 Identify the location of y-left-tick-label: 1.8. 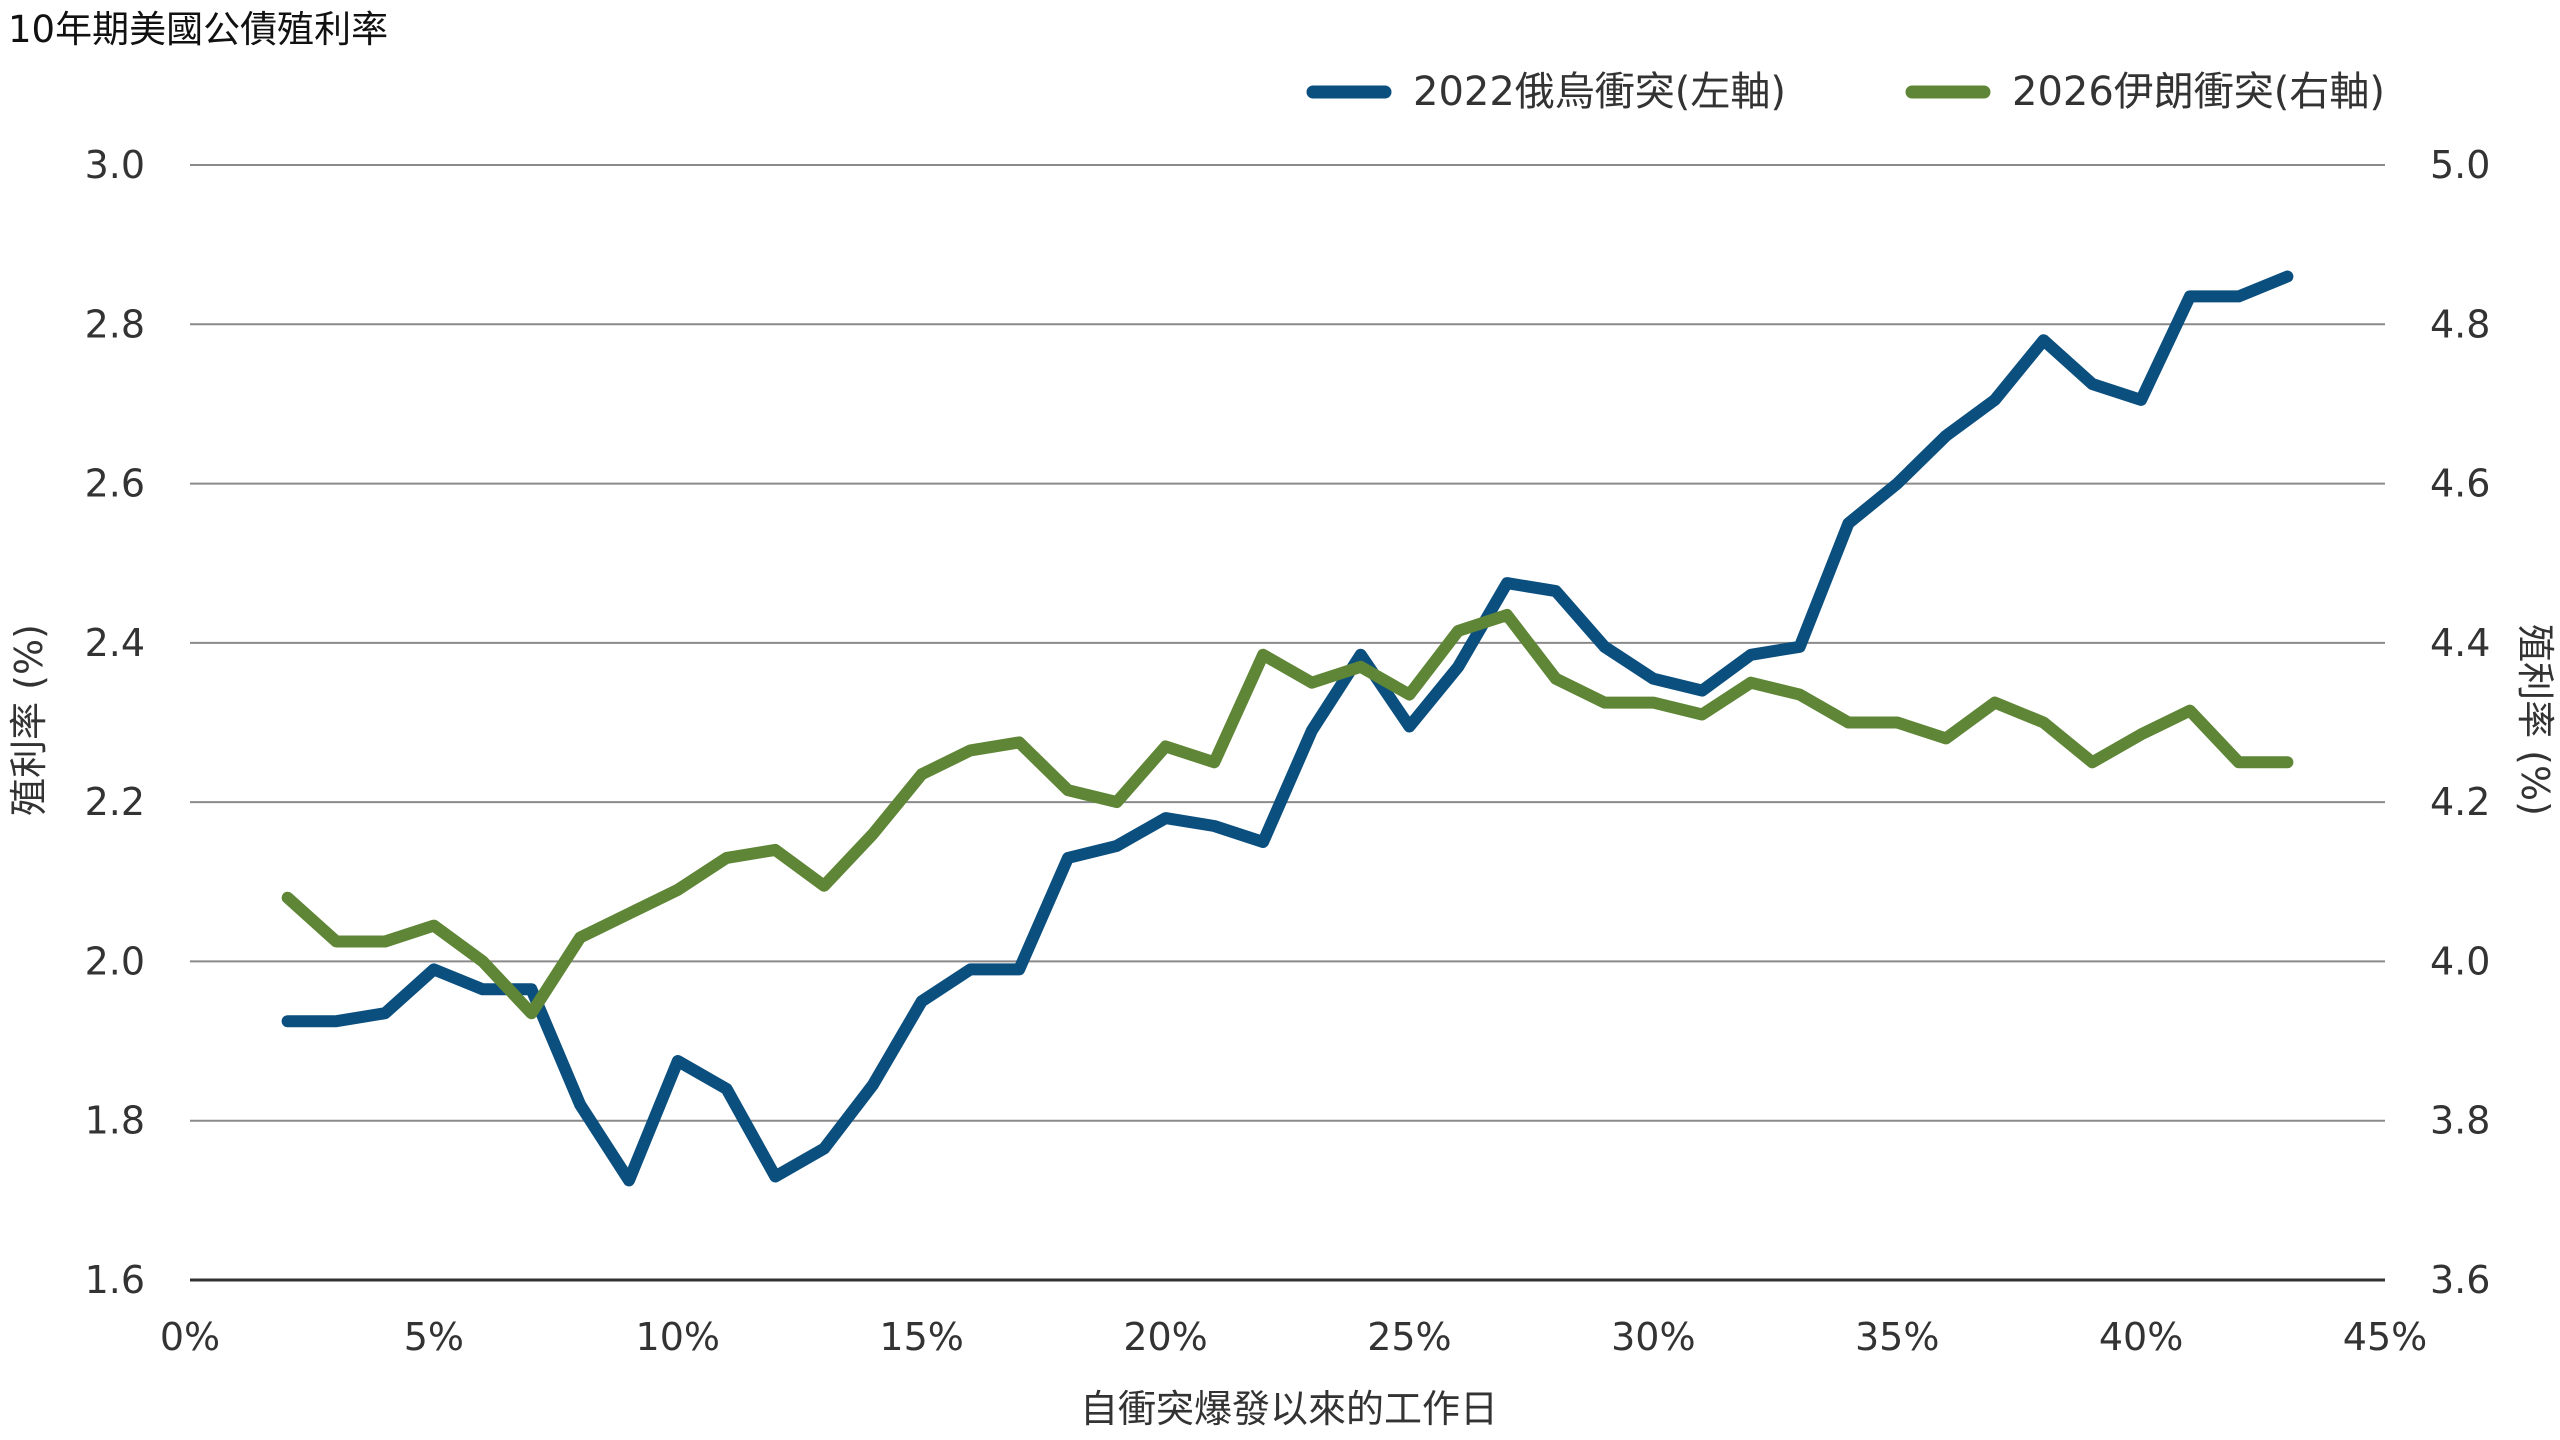
(115, 1121).